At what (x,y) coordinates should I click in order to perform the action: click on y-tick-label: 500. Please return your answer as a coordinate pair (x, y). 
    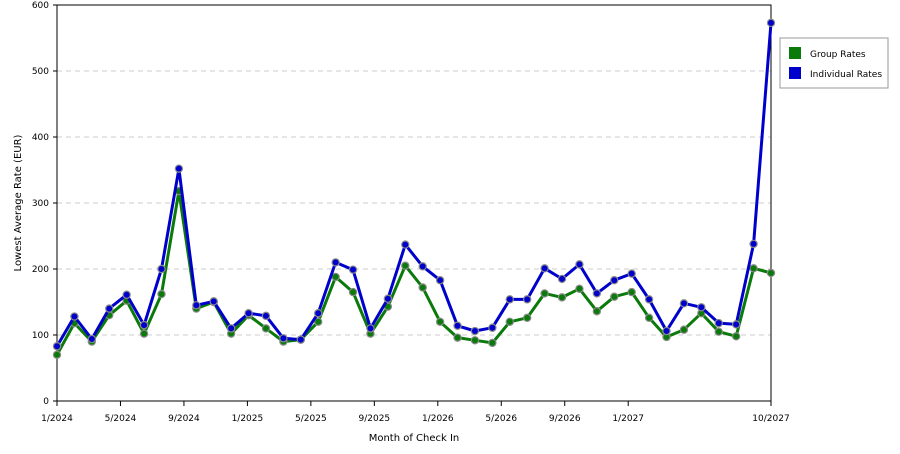
    Looking at the image, I should click on (40, 72).